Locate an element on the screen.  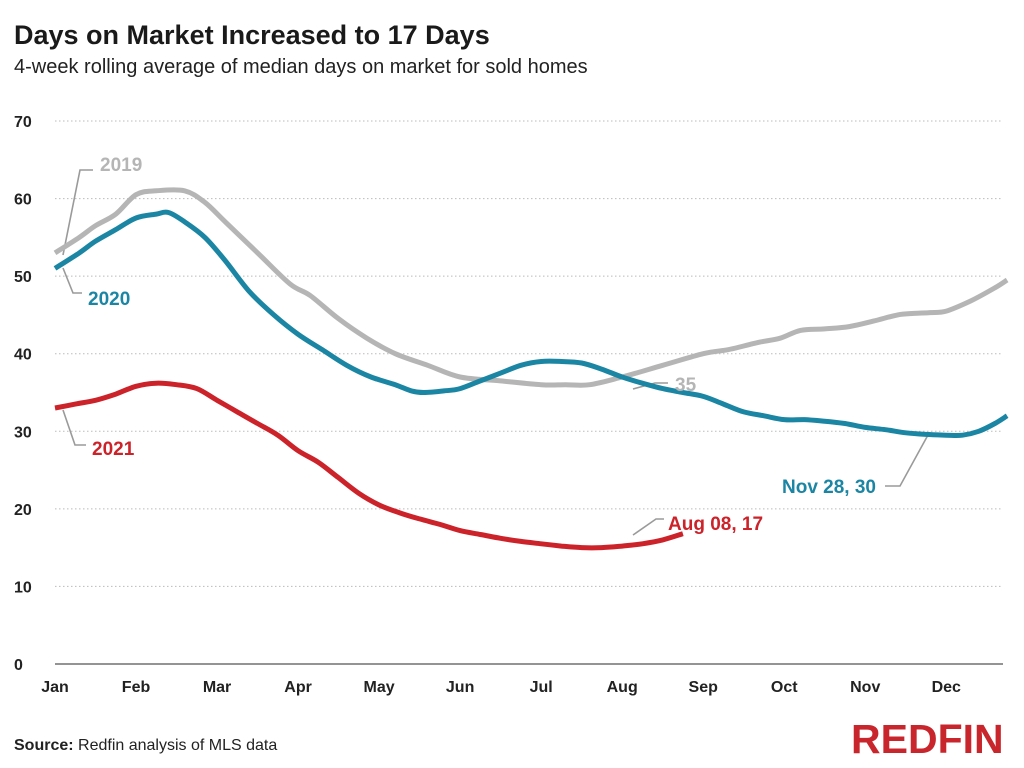
y-tick-60: 60 is located at coordinates (23, 200).